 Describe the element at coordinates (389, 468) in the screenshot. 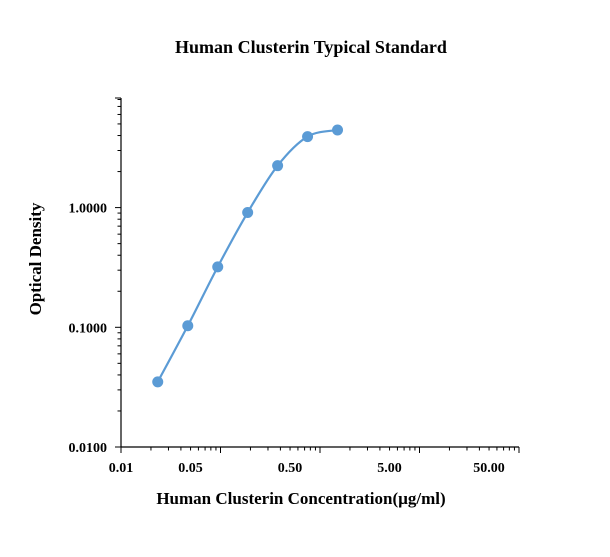

I see `x-tick-label: 5.00` at that location.